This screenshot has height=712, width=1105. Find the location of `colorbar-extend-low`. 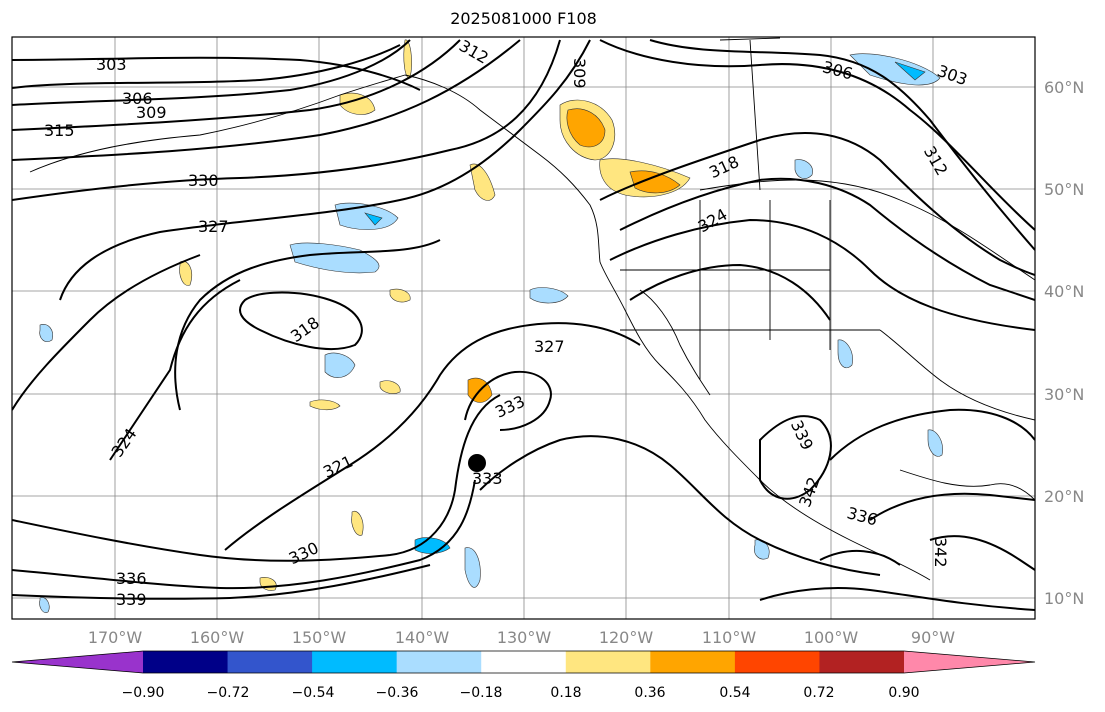

colorbar-extend-low is located at coordinates (77, 662).